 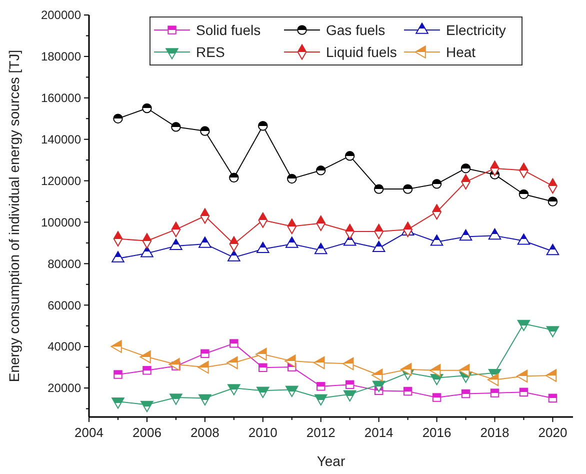 I want to click on x-tick-label: 2006, so click(x=147, y=432).